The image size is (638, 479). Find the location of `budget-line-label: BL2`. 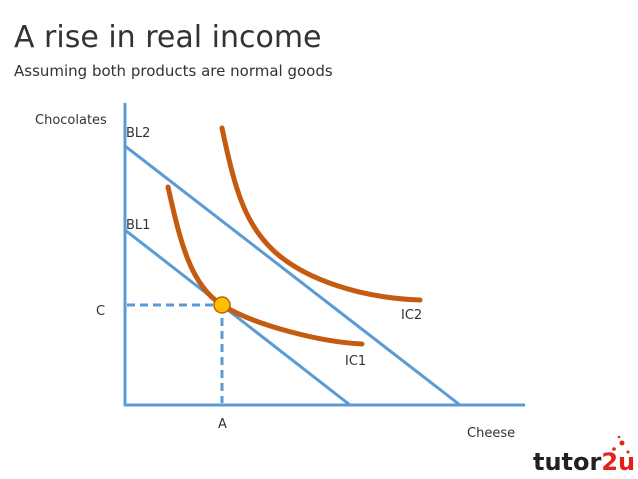

budget-line-label: BL2 is located at coordinates (138, 133).